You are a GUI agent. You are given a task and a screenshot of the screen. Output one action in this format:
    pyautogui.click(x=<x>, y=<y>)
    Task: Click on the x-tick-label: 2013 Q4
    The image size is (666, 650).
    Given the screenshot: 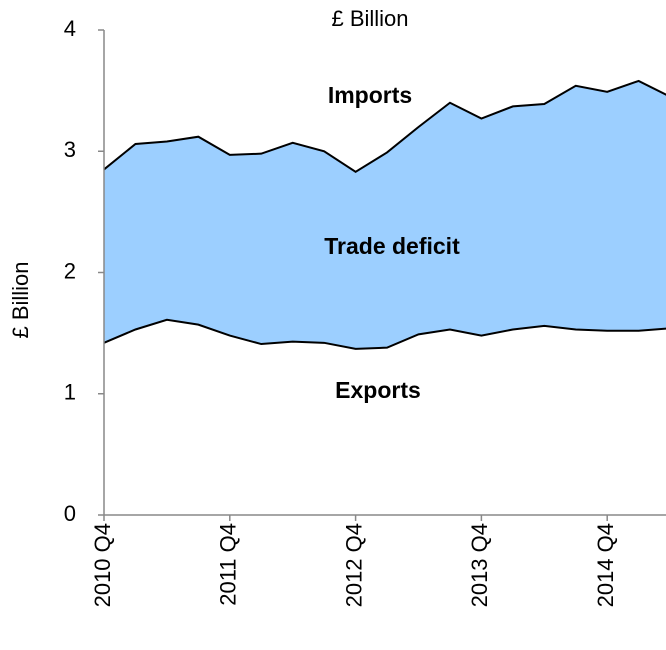 What is the action you would take?
    pyautogui.click(x=479, y=565)
    